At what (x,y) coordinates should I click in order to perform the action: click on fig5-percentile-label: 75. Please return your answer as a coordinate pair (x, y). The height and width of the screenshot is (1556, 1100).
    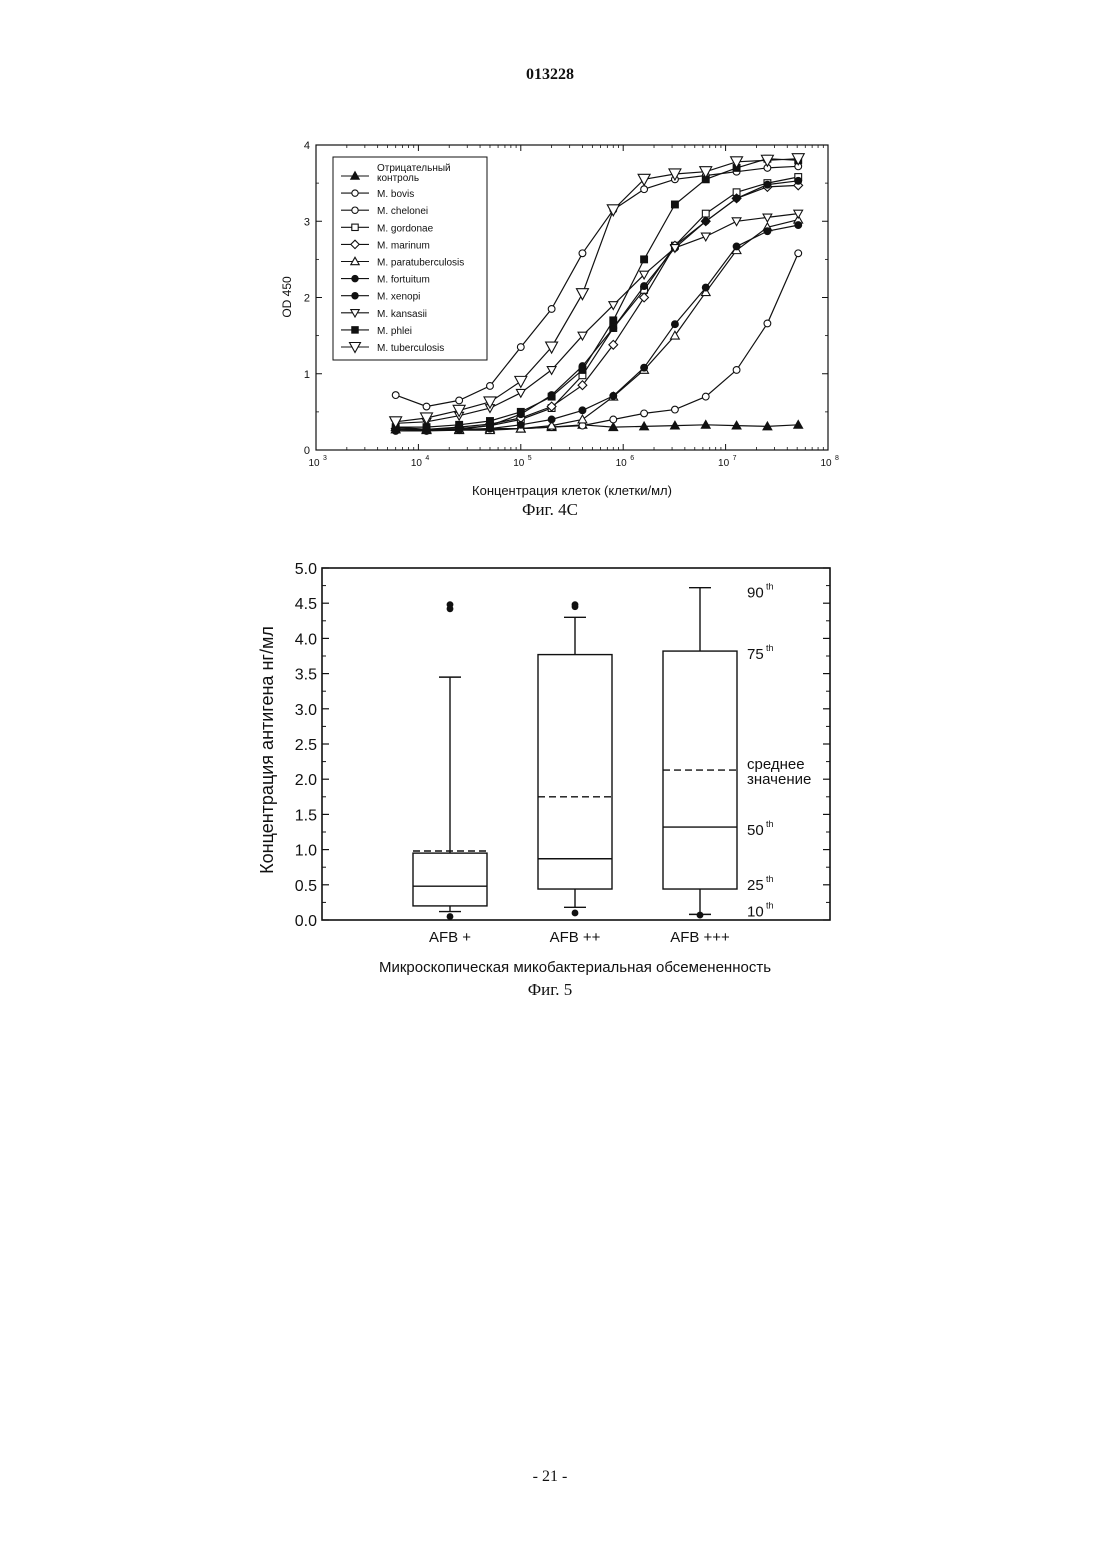
    Looking at the image, I should click on (755, 654).